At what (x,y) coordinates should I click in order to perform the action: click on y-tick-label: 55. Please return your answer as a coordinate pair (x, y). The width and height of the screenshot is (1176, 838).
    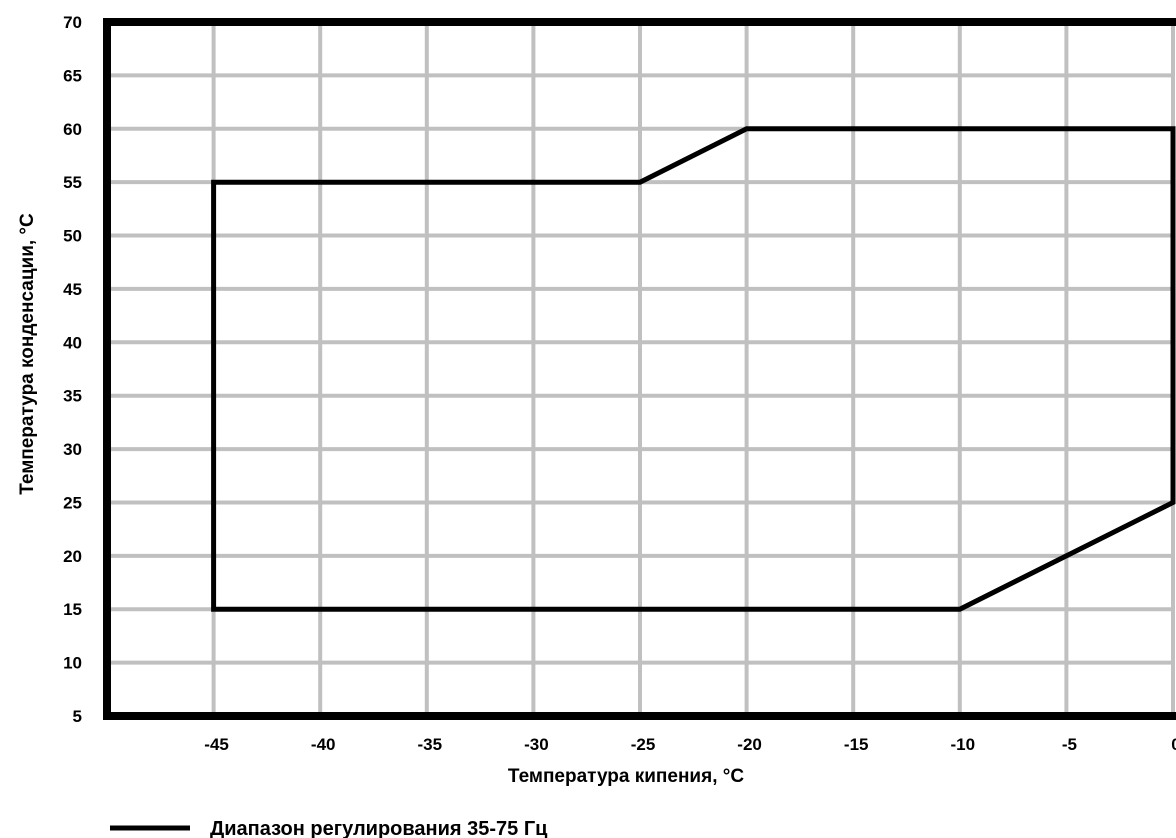
    Looking at the image, I should click on (72, 182).